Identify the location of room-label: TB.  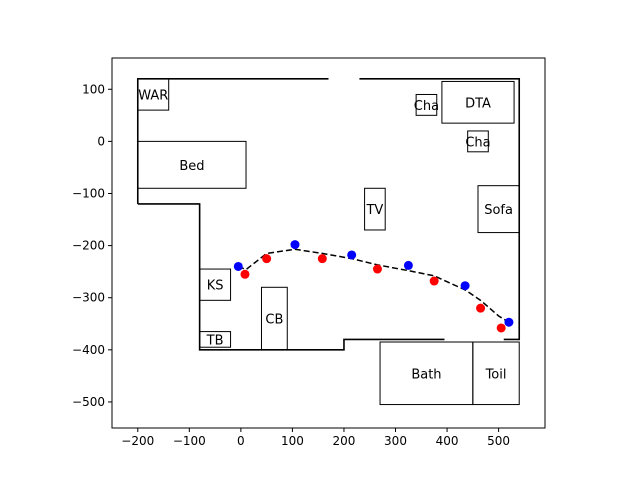
(215, 340).